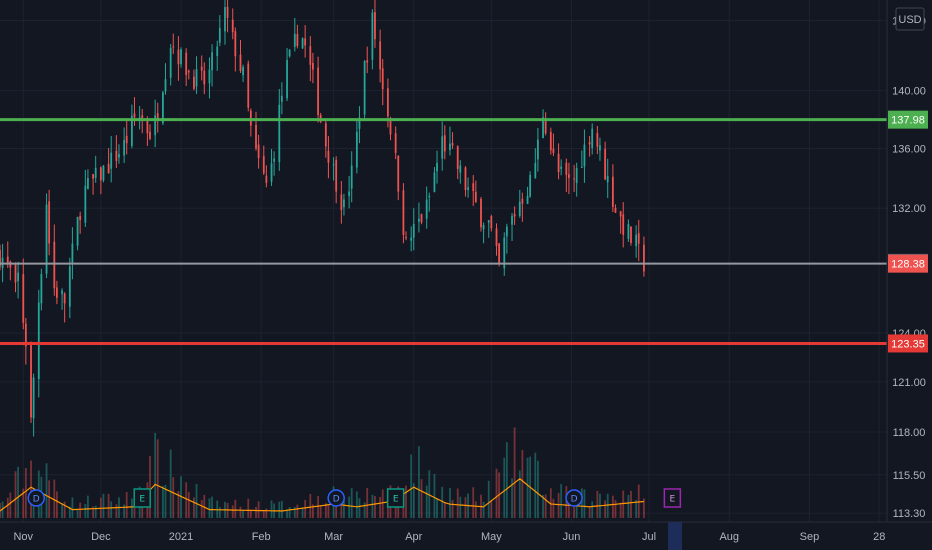 The width and height of the screenshot is (932, 550). Describe the element at coordinates (413, 537) in the screenshot. I see `time-tick-label: Apr` at that location.